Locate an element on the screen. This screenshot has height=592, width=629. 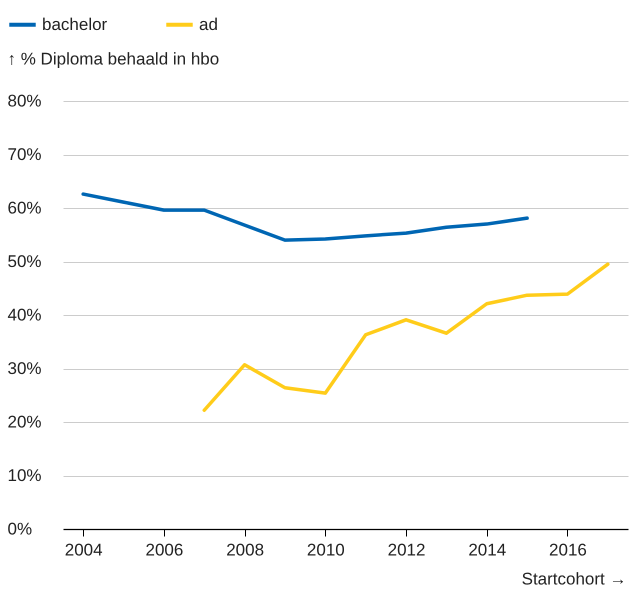
x-tick-label: 2008 is located at coordinates (245, 550).